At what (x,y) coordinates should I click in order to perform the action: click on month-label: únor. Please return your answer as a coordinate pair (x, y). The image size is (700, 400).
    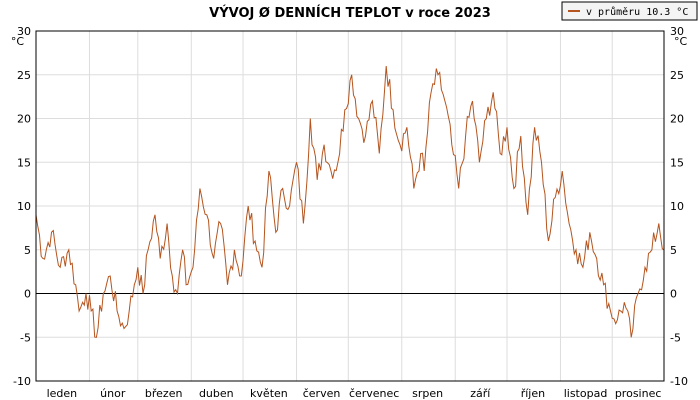
    Looking at the image, I should click on (113, 393).